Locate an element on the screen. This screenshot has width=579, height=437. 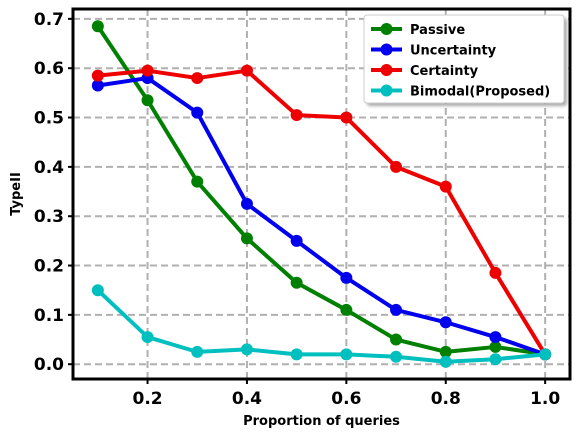
legend-label: Bimodal(Proposed) is located at coordinates (480, 92).